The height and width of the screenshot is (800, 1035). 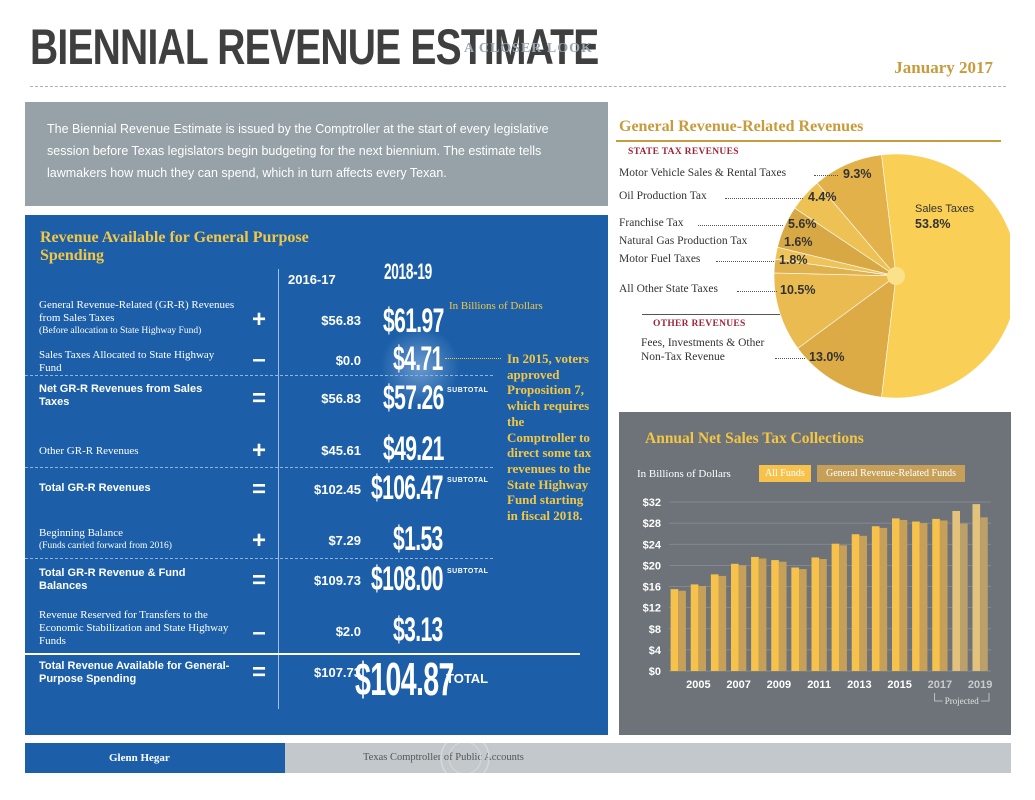 What do you see at coordinates (348, 631) in the screenshot?
I see `value-2016-17: $2.0` at bounding box center [348, 631].